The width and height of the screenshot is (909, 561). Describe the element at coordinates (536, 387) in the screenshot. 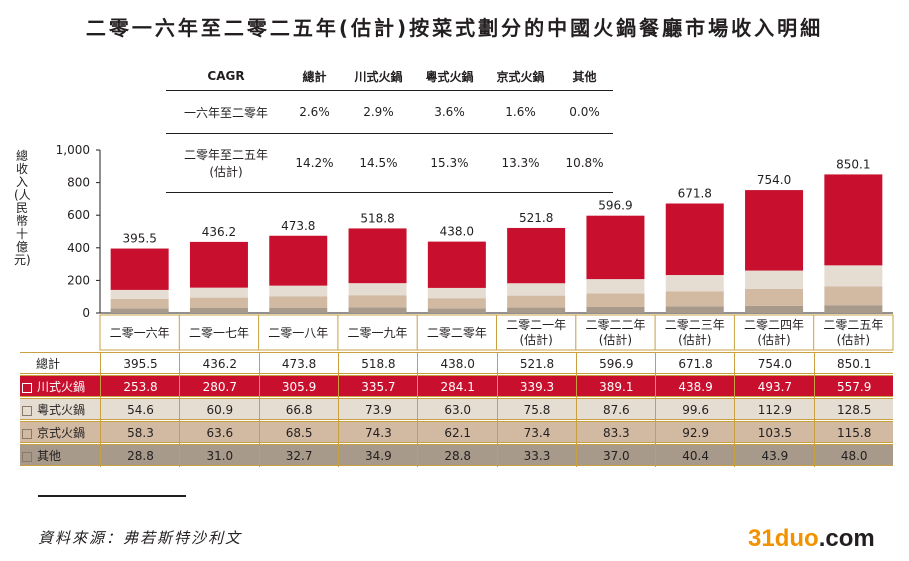

I see `table-cell: 339.3` at that location.